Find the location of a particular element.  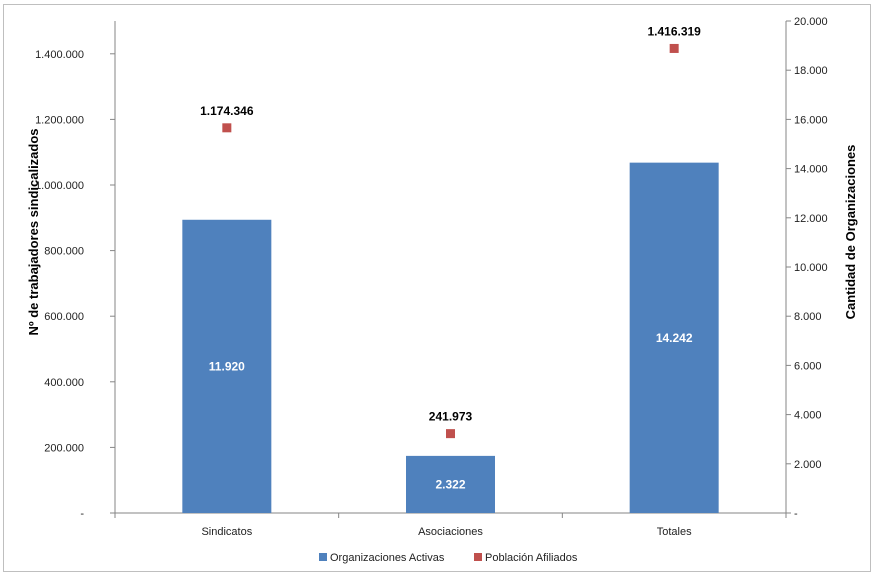

left-tick-label: 200.000 is located at coordinates (64, 448).